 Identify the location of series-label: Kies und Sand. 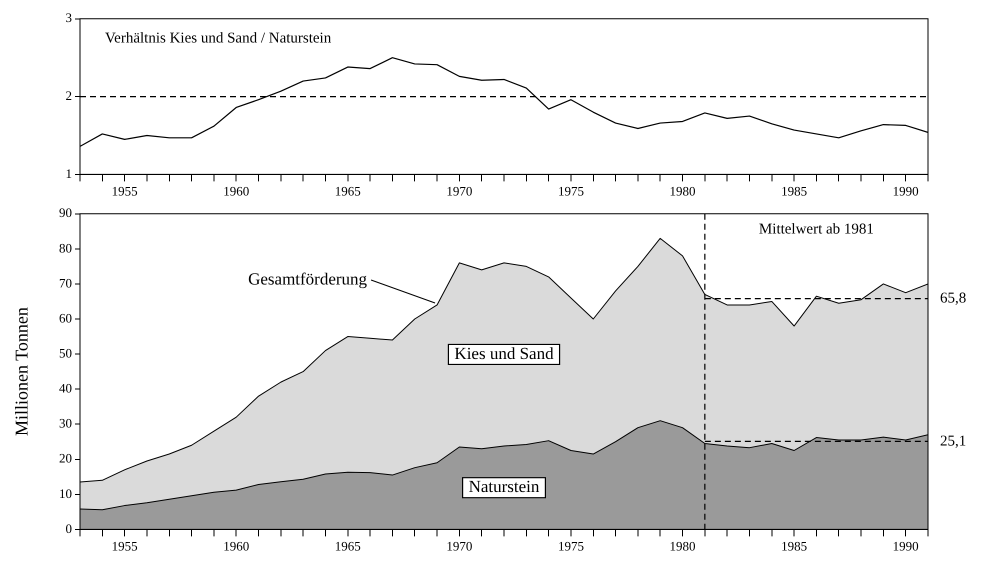
(504, 353).